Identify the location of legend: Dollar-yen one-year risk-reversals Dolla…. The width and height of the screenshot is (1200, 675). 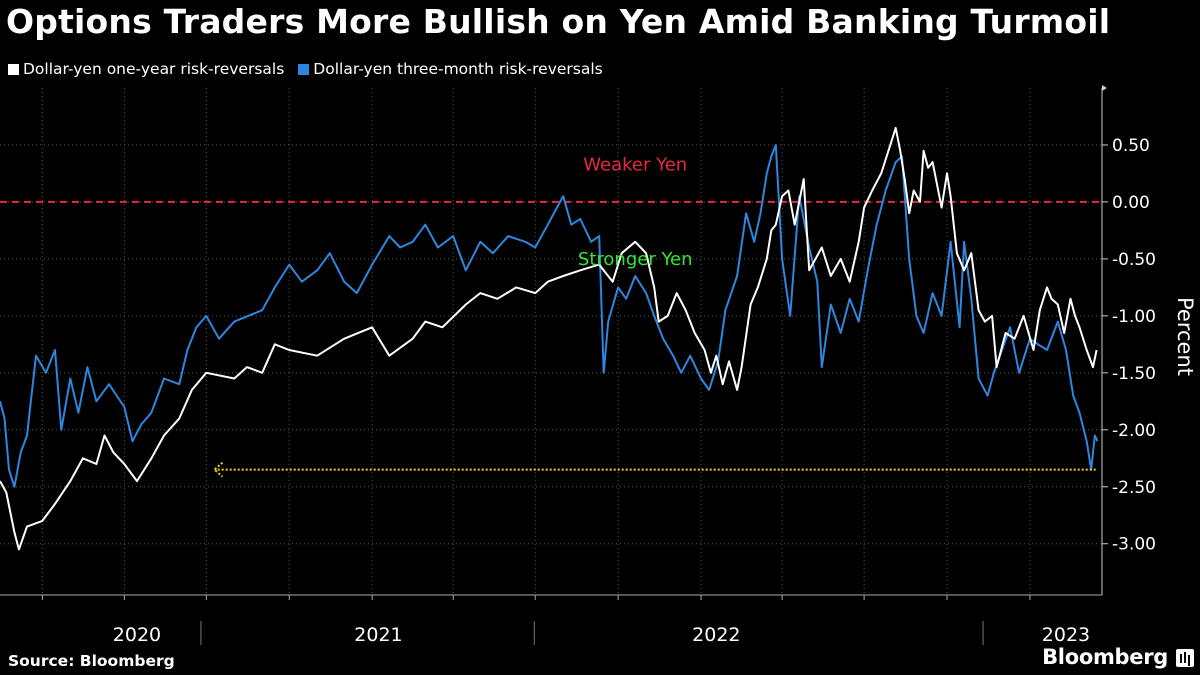
(312, 69).